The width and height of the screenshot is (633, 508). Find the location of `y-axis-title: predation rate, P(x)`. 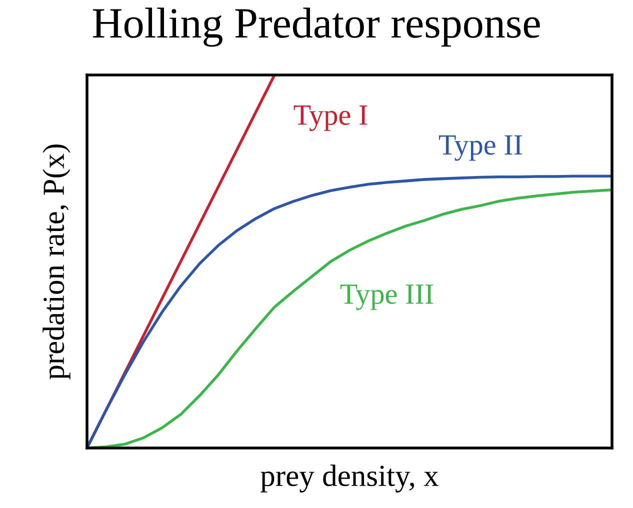

y-axis-title: predation rate, P(x) is located at coordinates (56, 262).